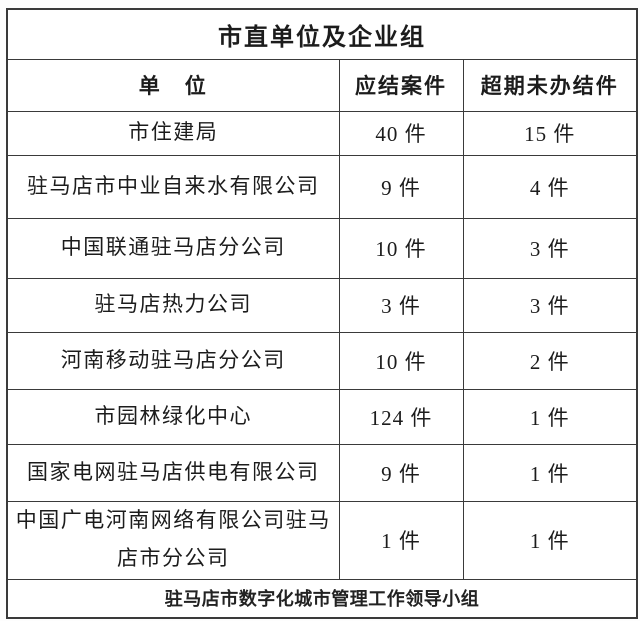 The width and height of the screenshot is (640, 621). What do you see at coordinates (550, 360) in the screenshot?
I see `overdue-cases-cell: 2 件` at bounding box center [550, 360].